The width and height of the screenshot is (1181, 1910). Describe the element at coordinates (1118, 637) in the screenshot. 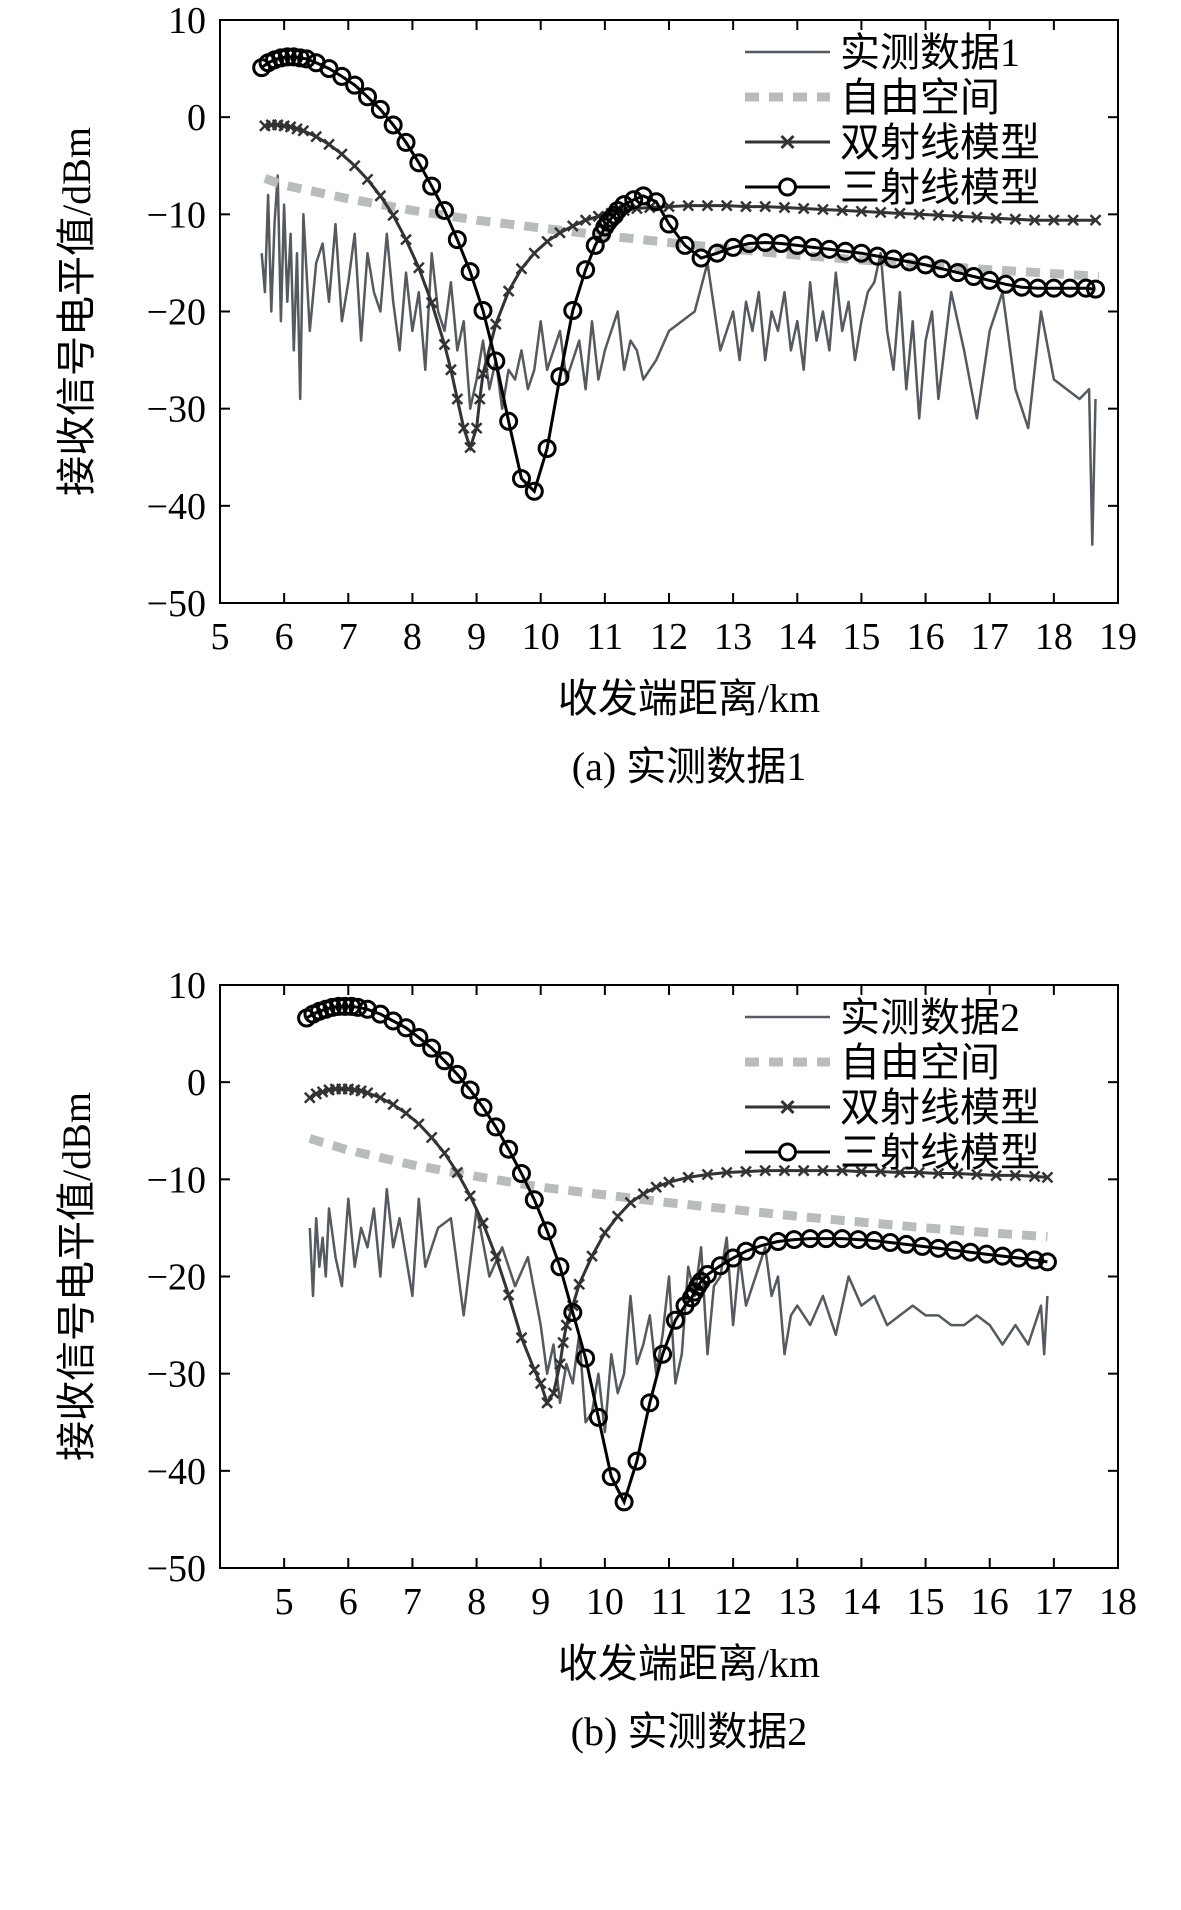

I see `x-tick-label: 19` at that location.